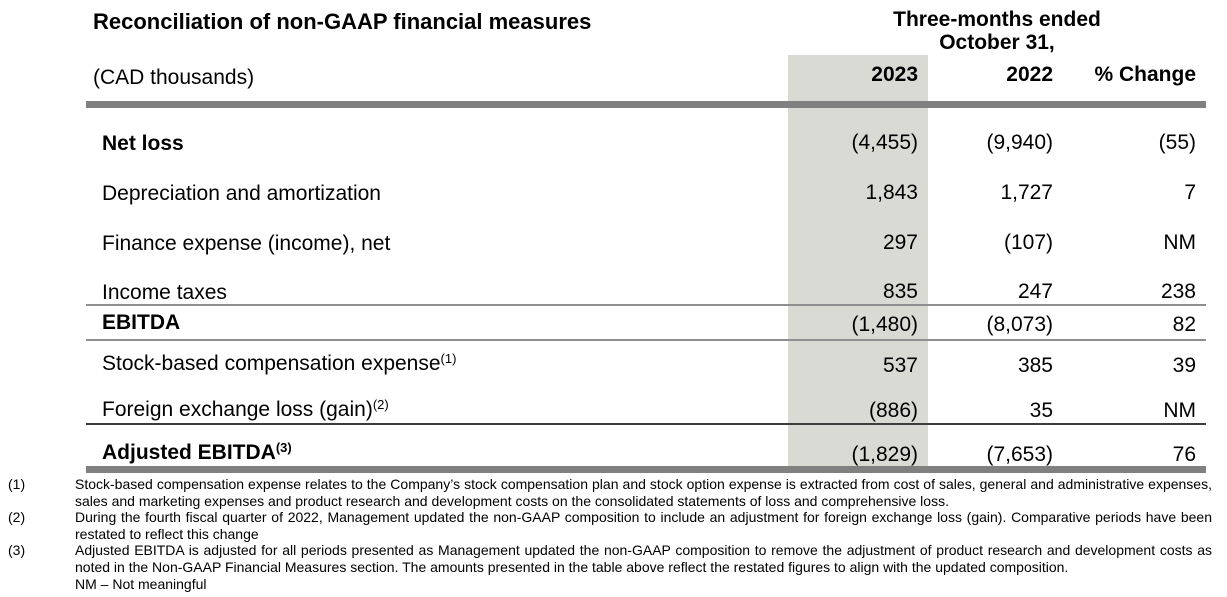 This screenshot has width=1227, height=597. What do you see at coordinates (1035, 365) in the screenshot?
I see `value-2022: 385` at bounding box center [1035, 365].